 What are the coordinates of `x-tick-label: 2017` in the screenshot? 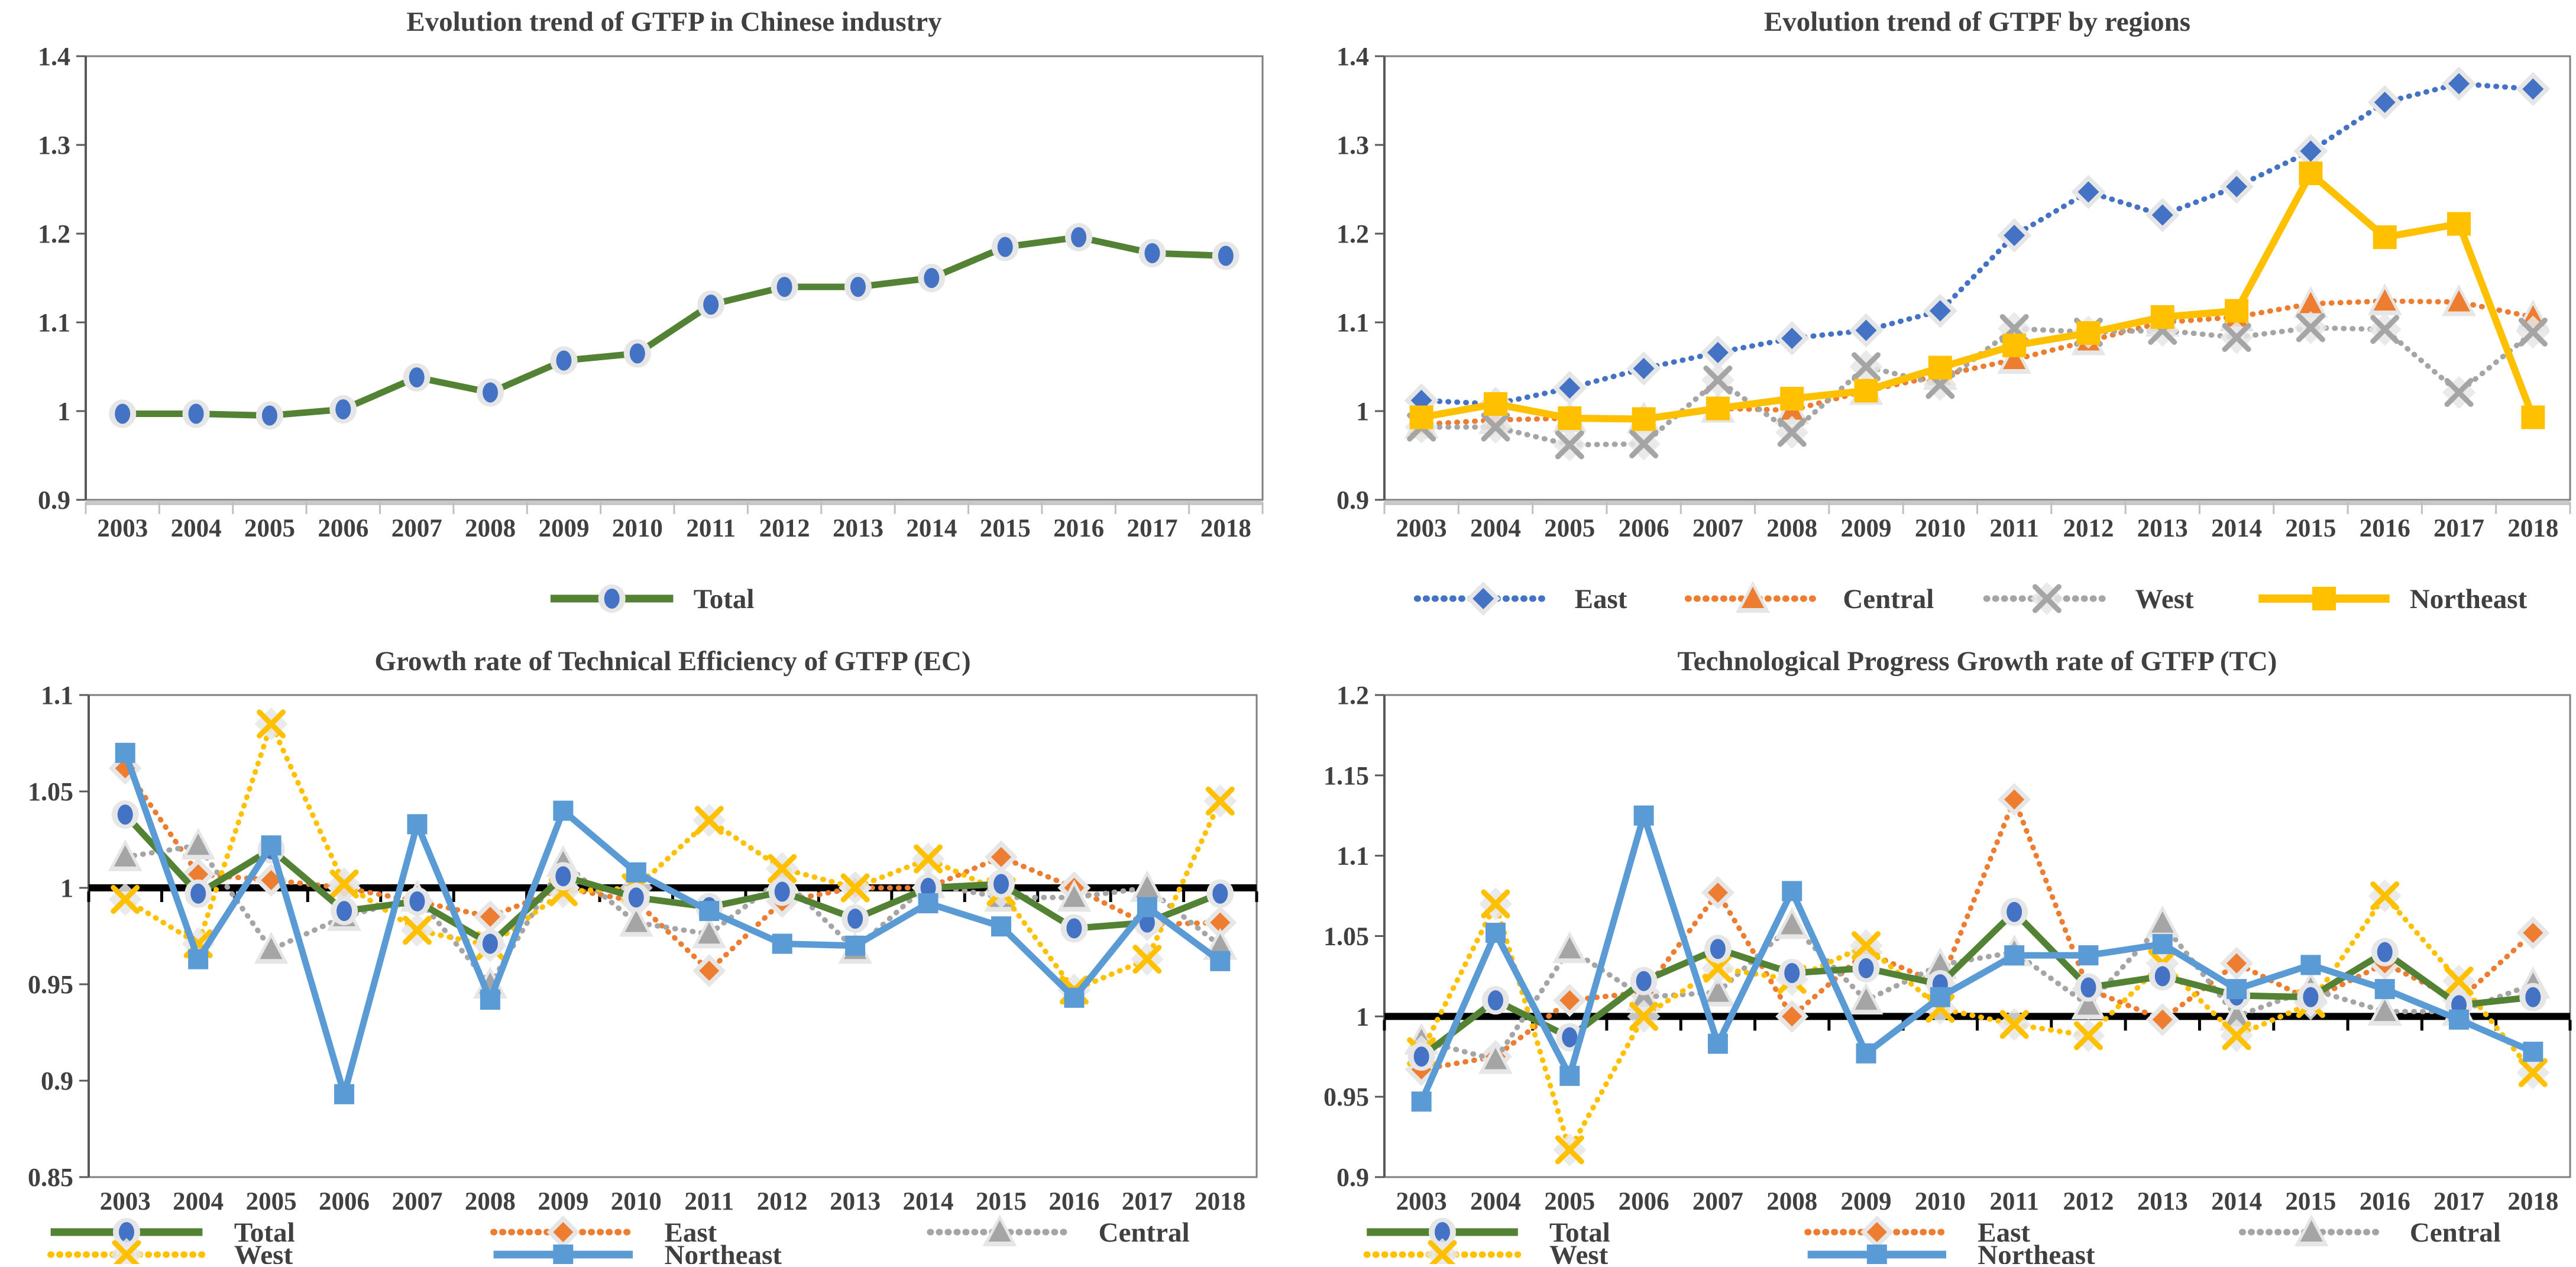 It's located at (1152, 528).